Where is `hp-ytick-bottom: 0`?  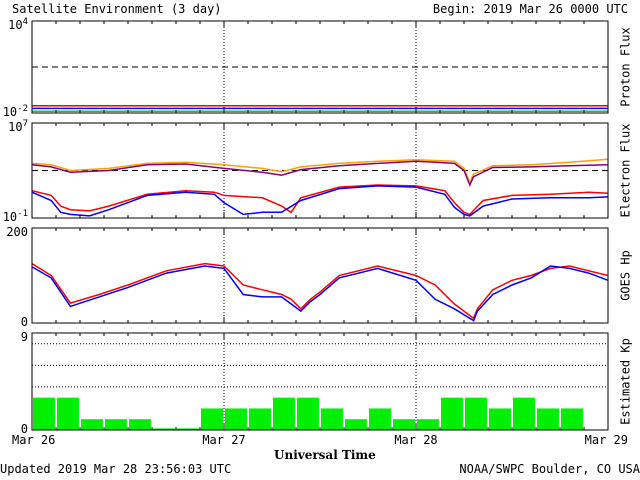 hp-ytick-bottom: 0 is located at coordinates (24, 322).